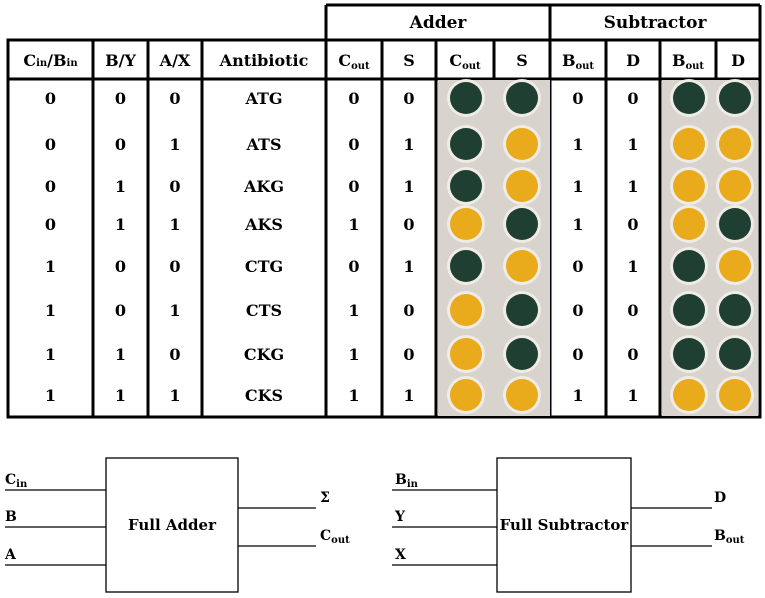 Image resolution: width=765 pixels, height=598 pixels. I want to click on cell-b-y: 1, so click(120, 186).